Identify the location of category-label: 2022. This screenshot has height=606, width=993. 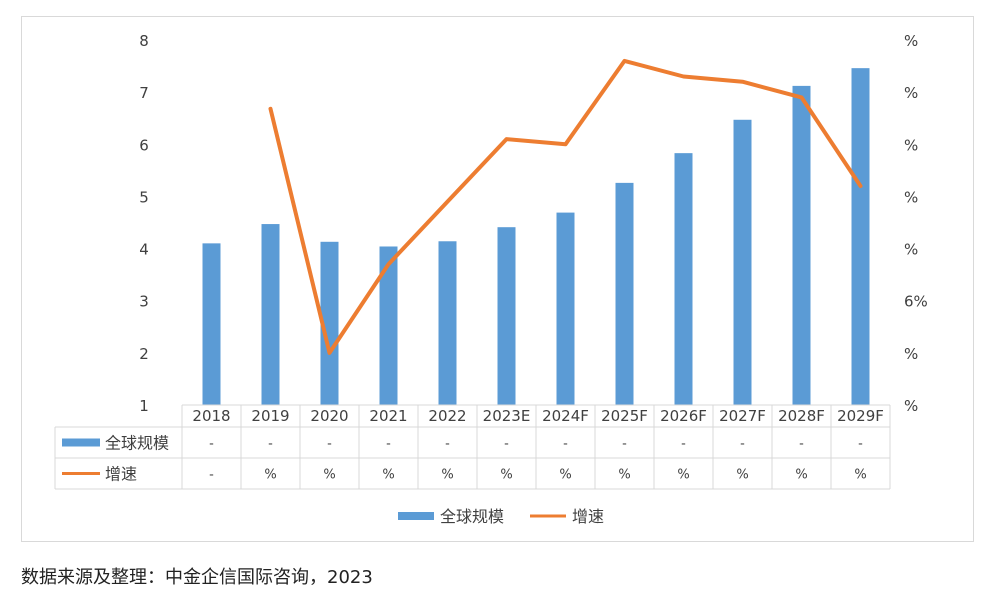
(447, 416).